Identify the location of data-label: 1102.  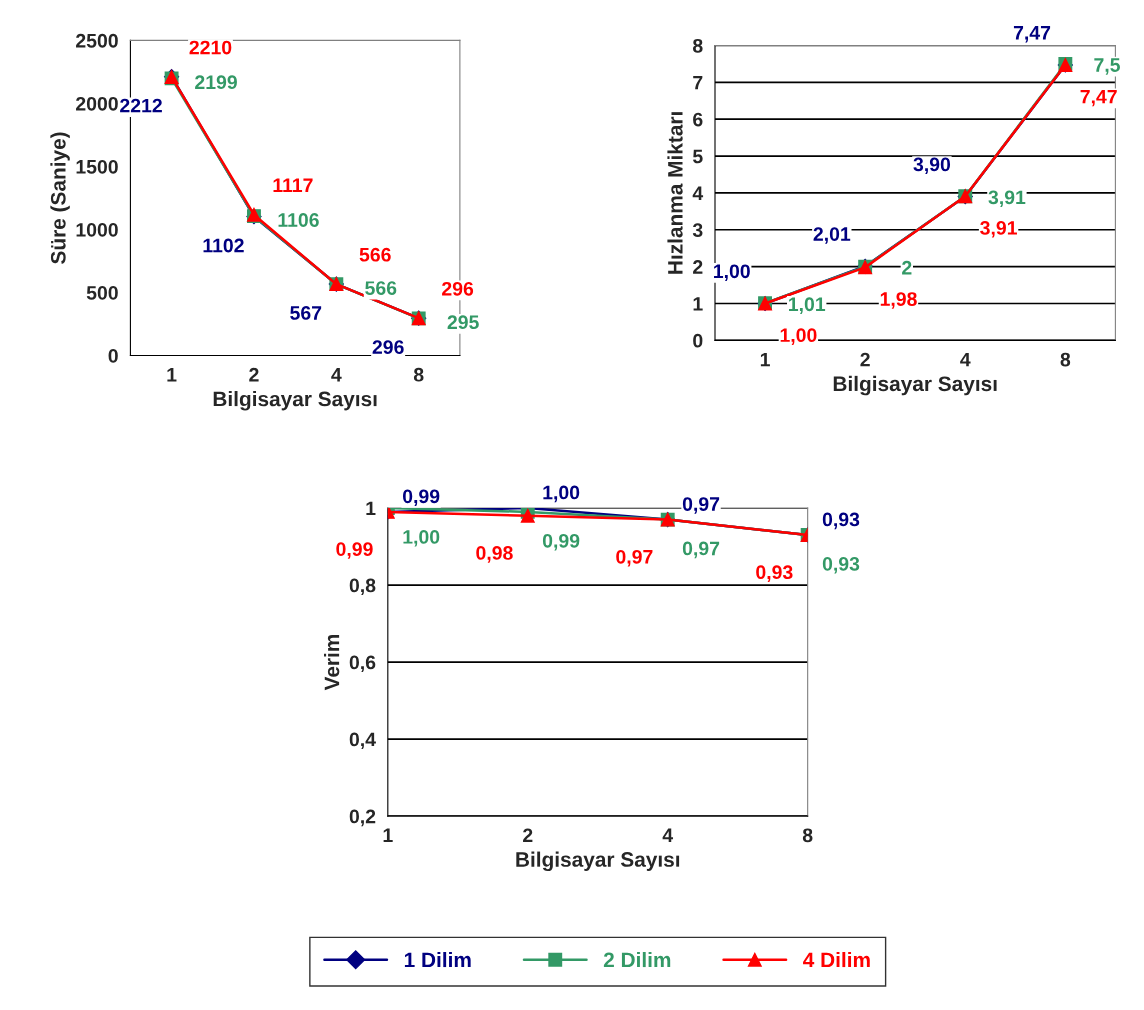
(223, 245).